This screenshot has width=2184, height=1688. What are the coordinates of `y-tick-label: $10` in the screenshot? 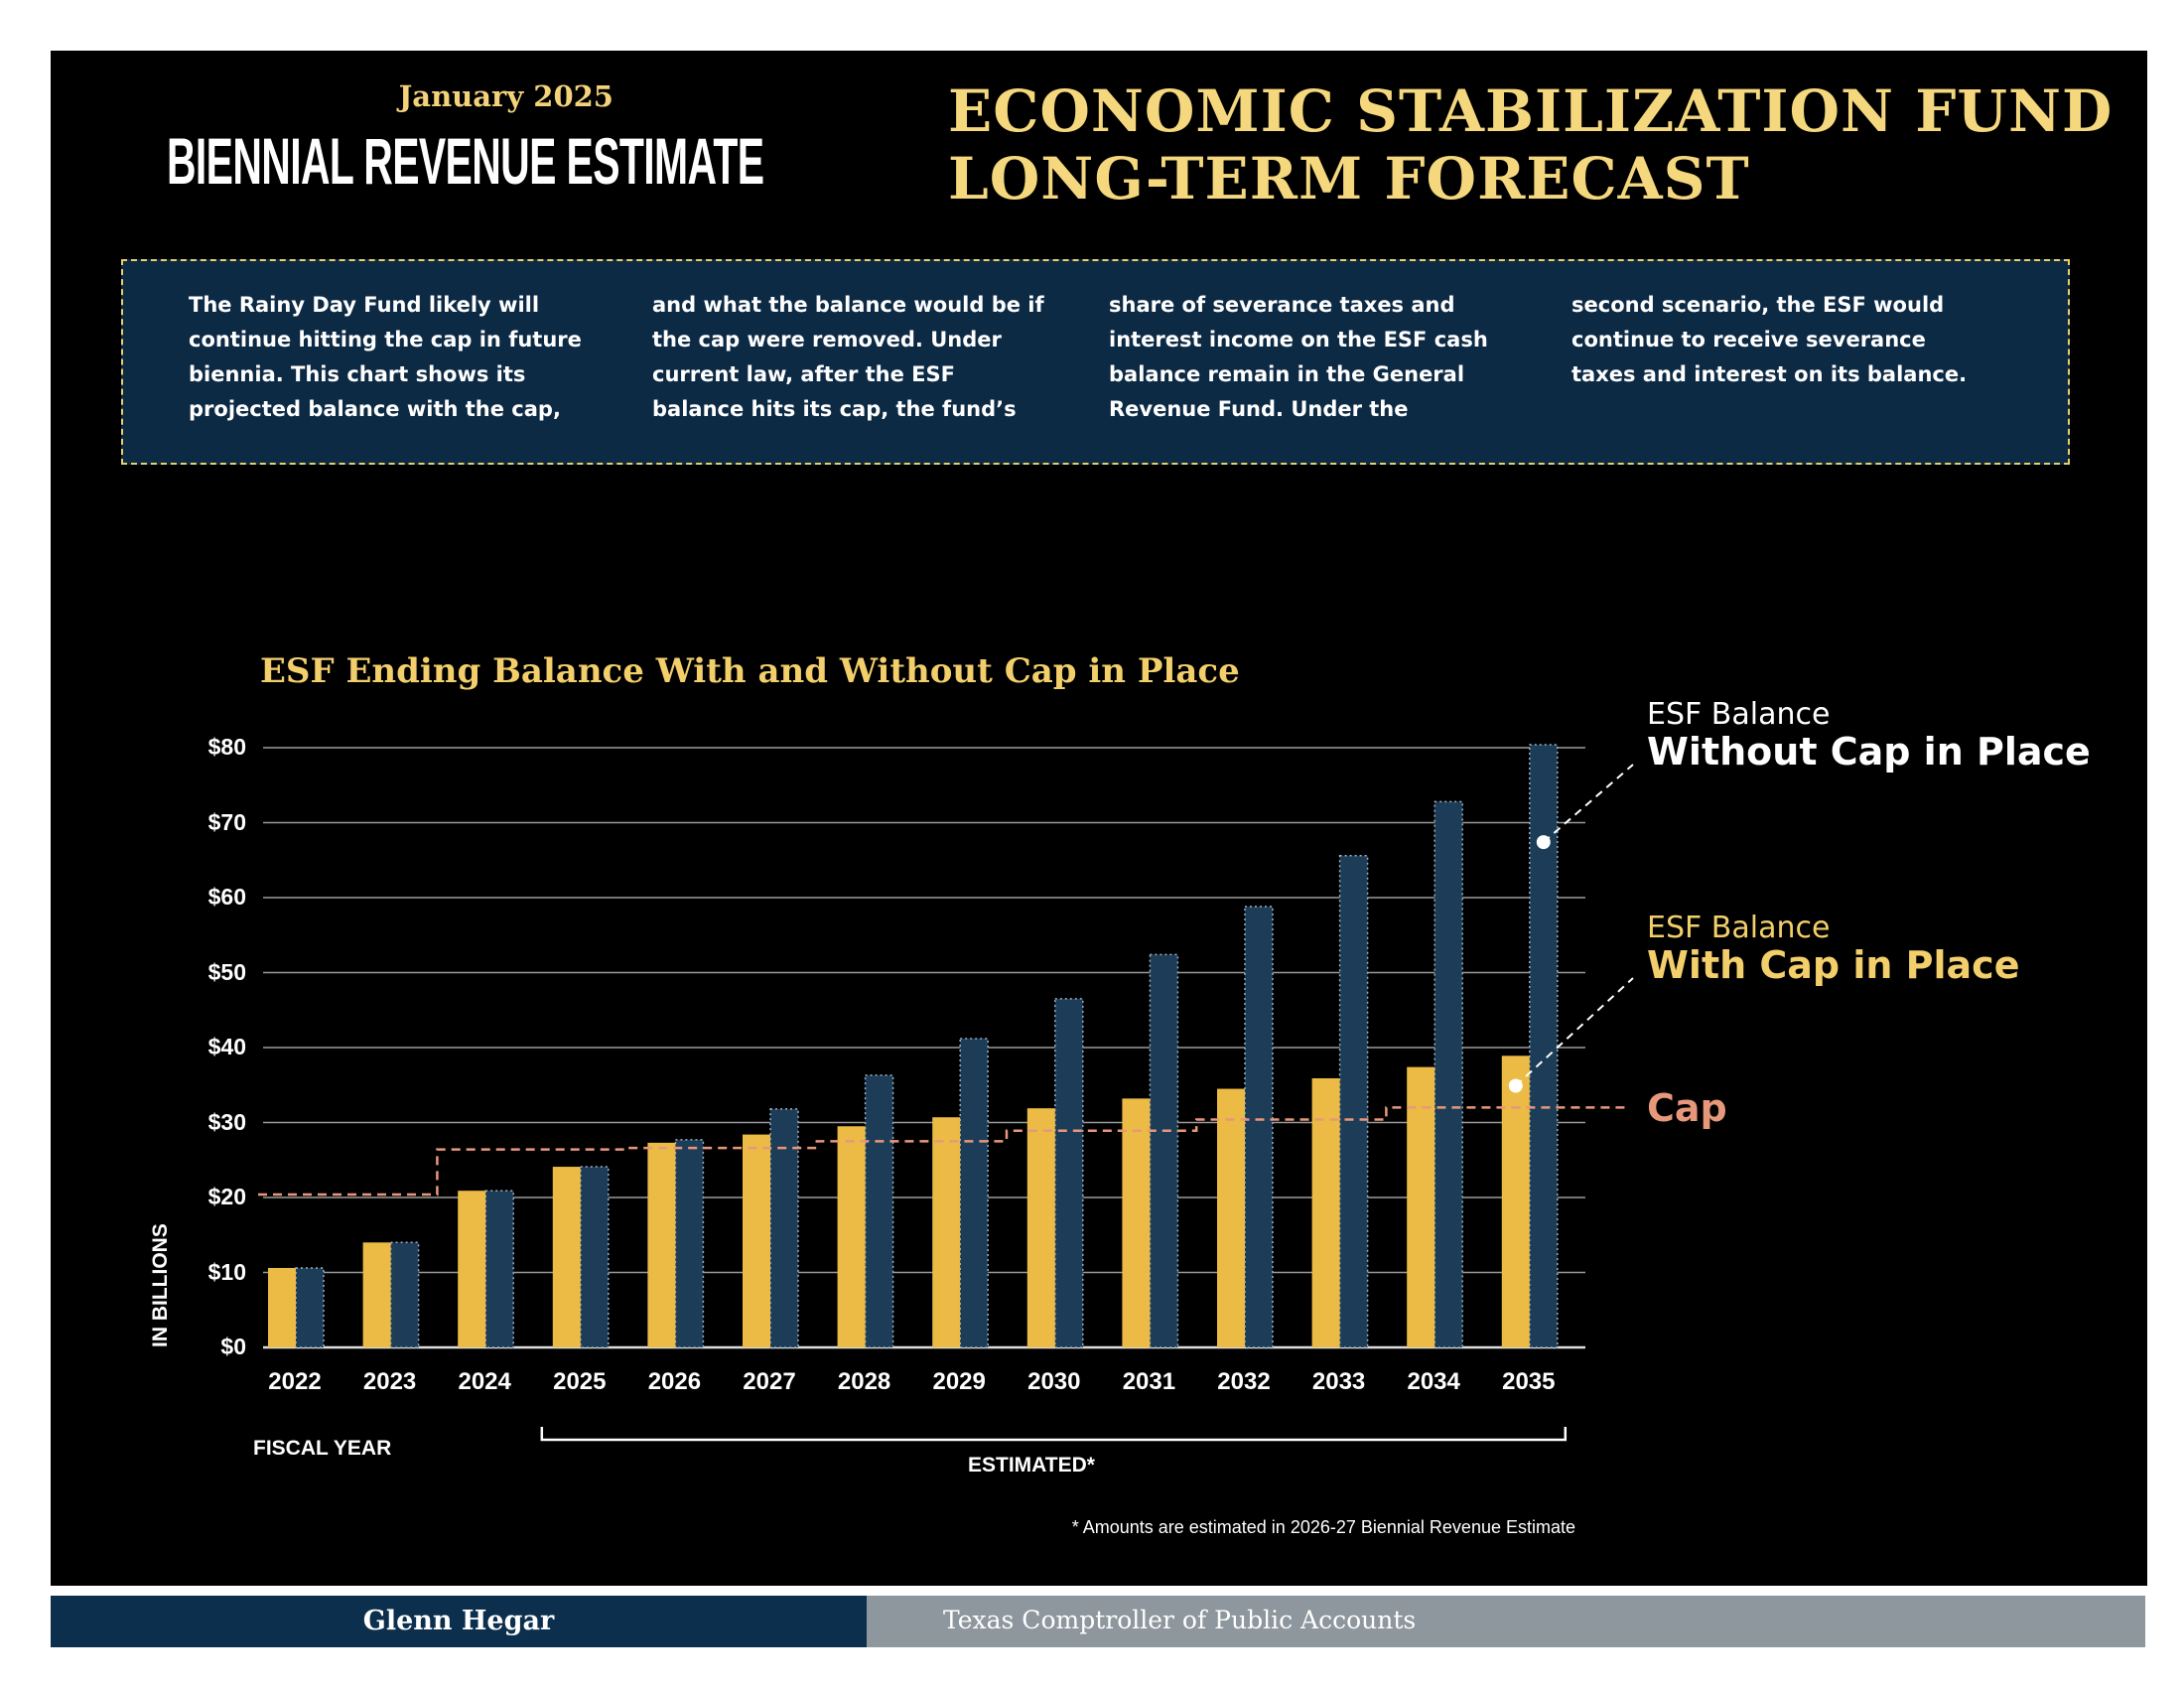 It's located at (226, 1271).